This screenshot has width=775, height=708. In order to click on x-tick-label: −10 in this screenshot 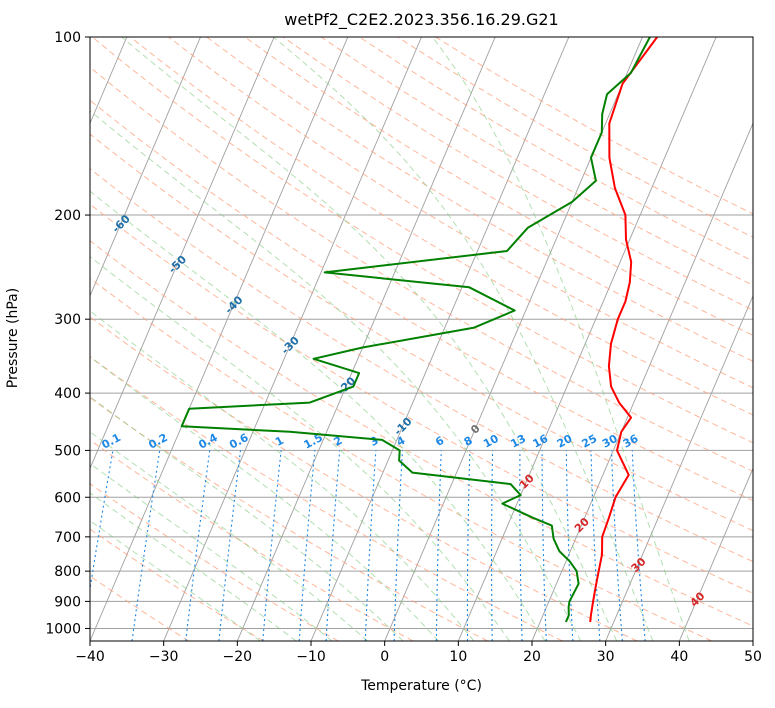, I will do `click(311, 657)`.